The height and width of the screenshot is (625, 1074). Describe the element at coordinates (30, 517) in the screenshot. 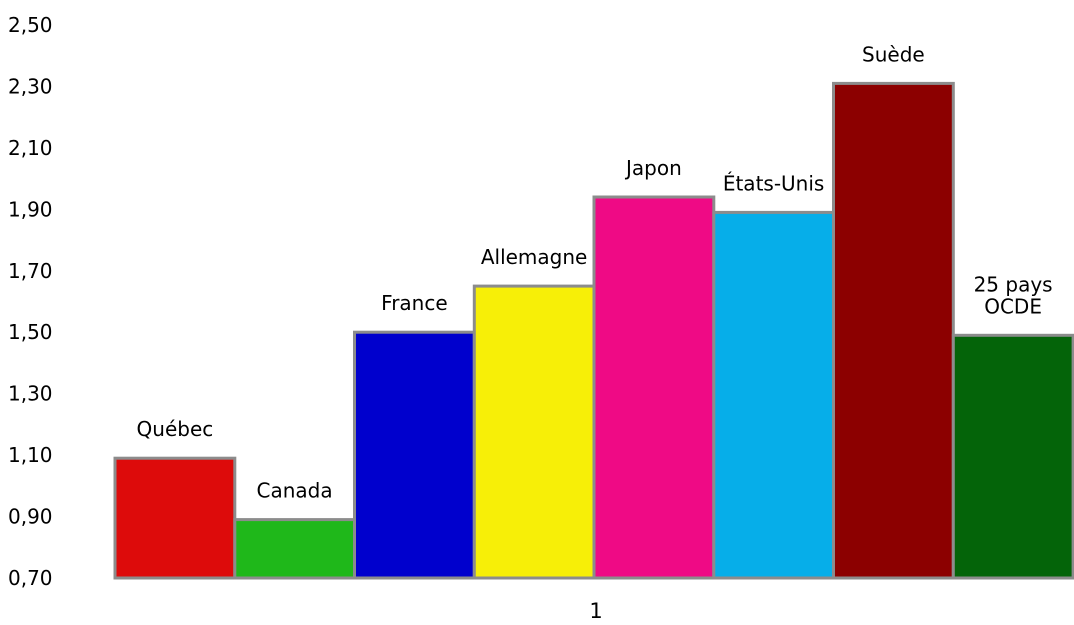

I see `y-tick-label: 0,90` at that location.